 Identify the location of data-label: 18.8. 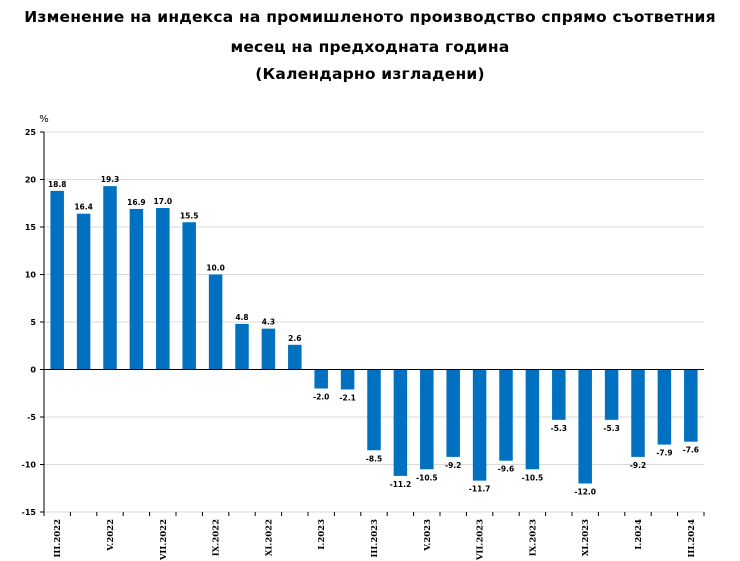
(57, 184).